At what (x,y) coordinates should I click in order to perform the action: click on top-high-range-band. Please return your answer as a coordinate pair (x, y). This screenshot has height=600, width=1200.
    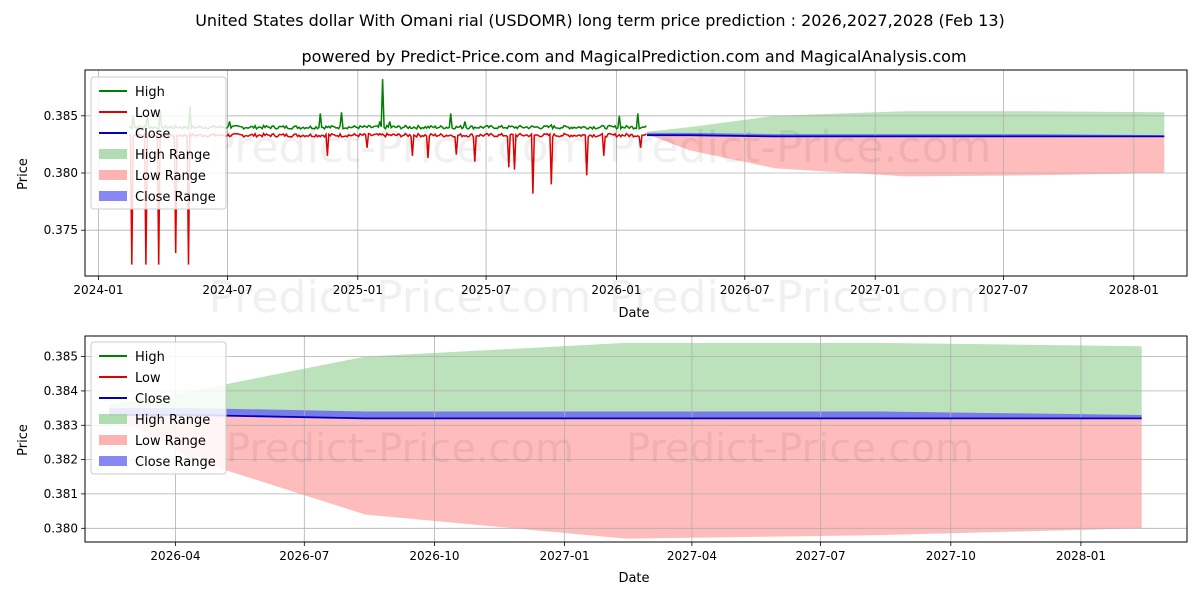
    Looking at the image, I should click on (906, 124).